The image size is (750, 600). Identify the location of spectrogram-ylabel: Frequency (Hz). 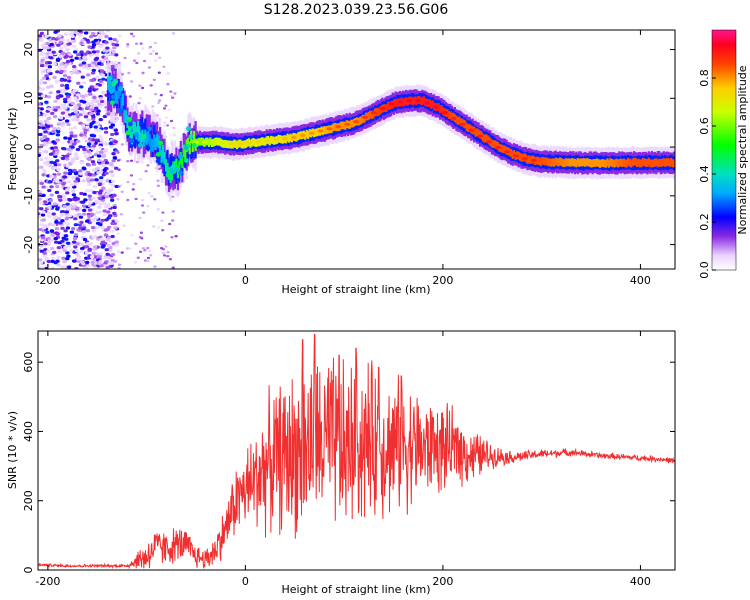
(12, 149).